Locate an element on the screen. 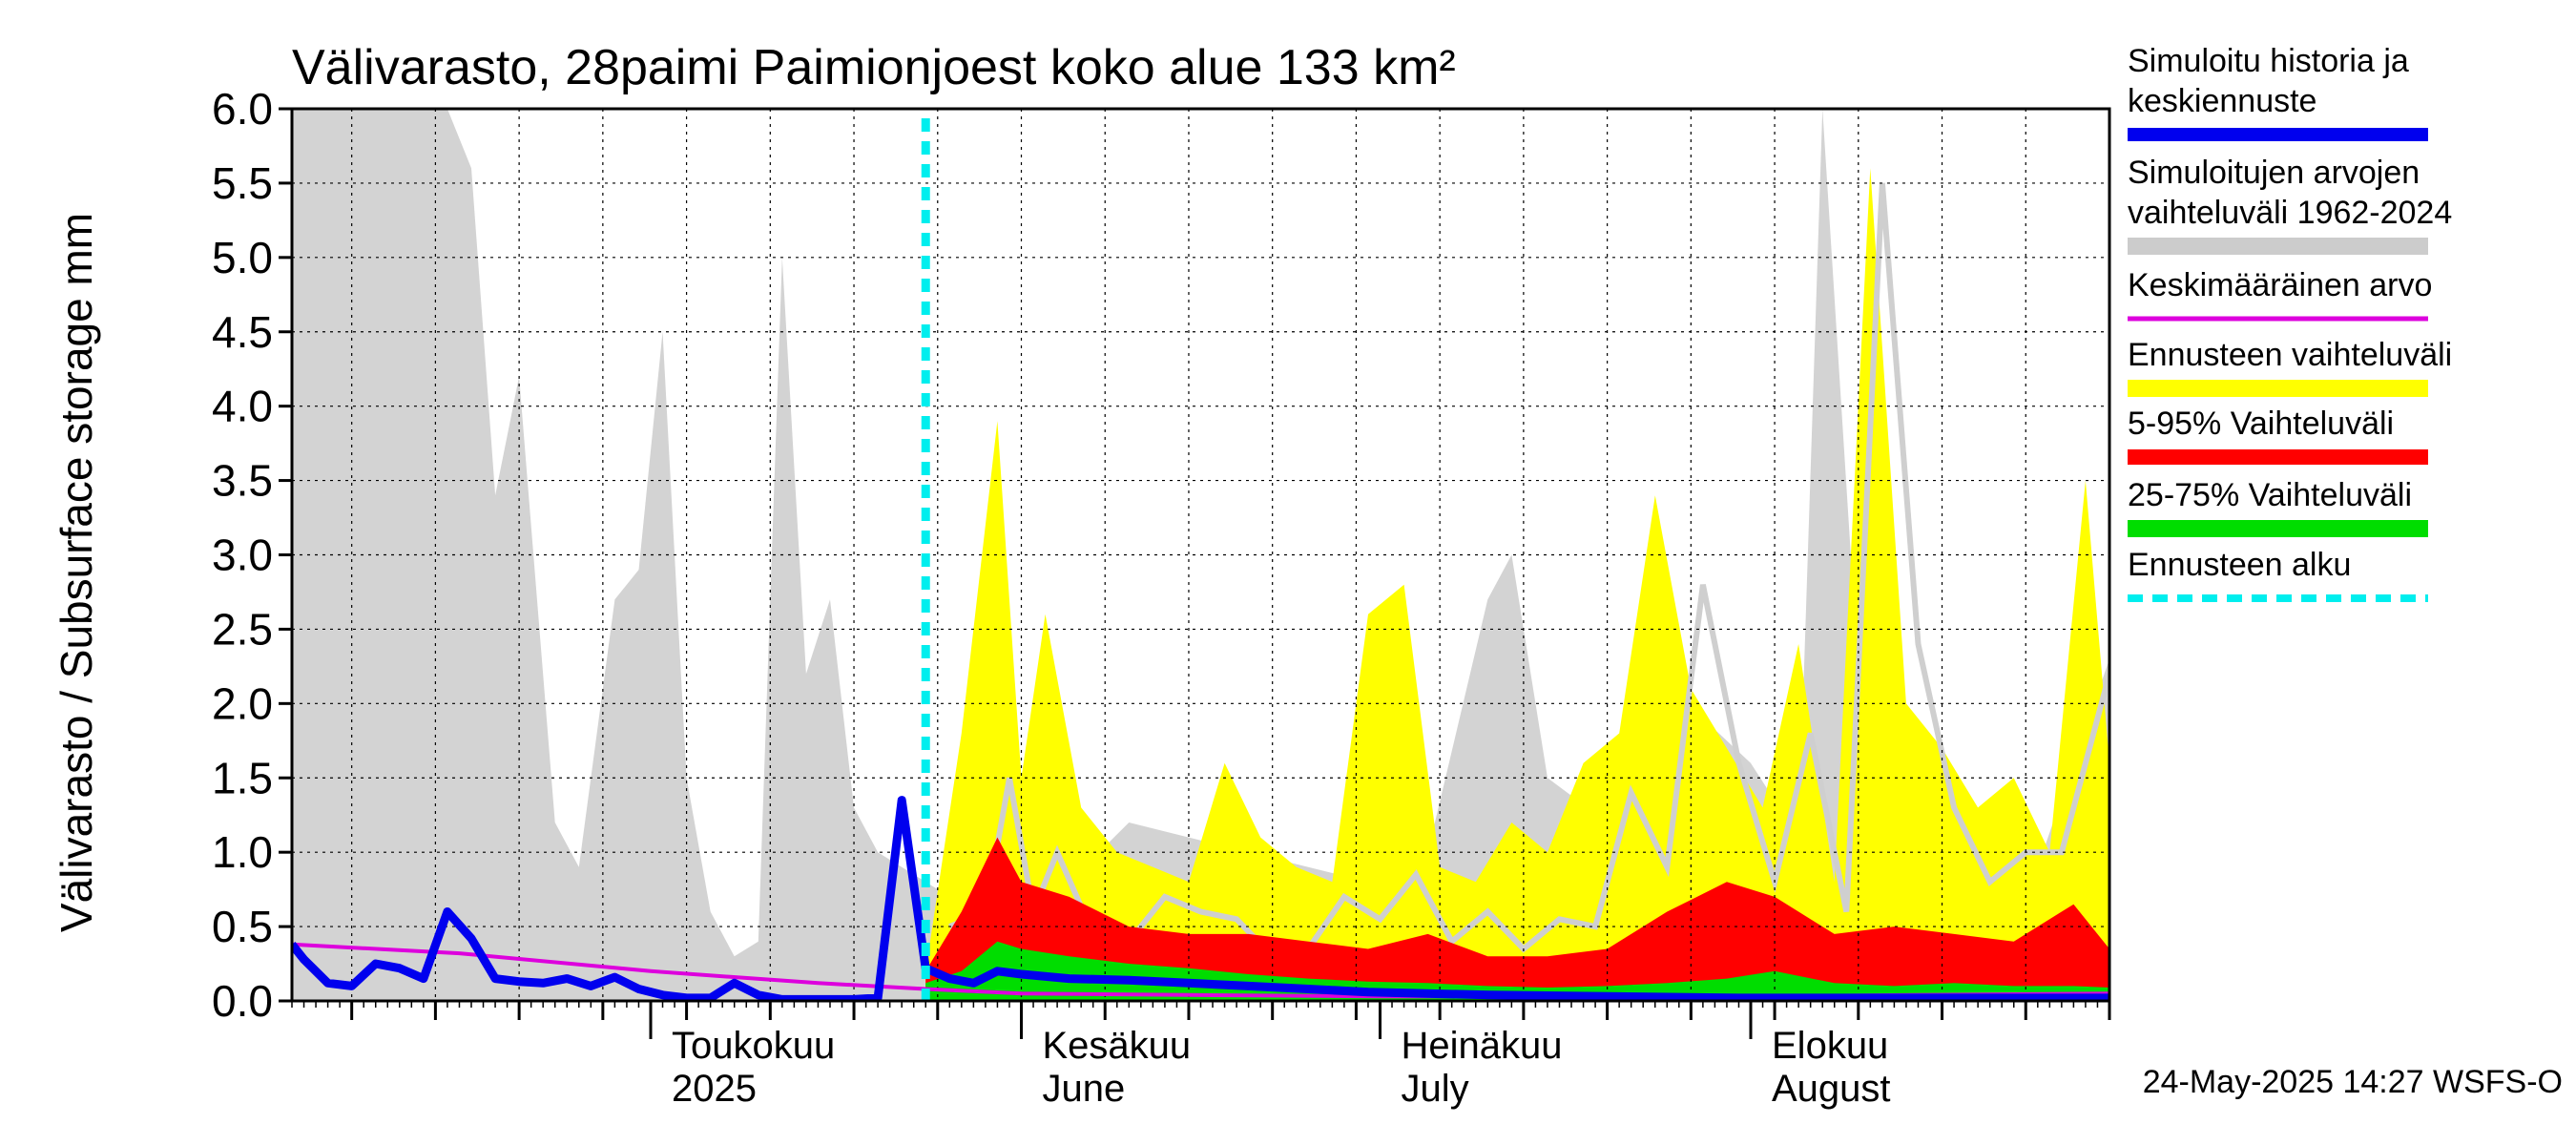  y-tick-label: 6.0 is located at coordinates (242, 109).